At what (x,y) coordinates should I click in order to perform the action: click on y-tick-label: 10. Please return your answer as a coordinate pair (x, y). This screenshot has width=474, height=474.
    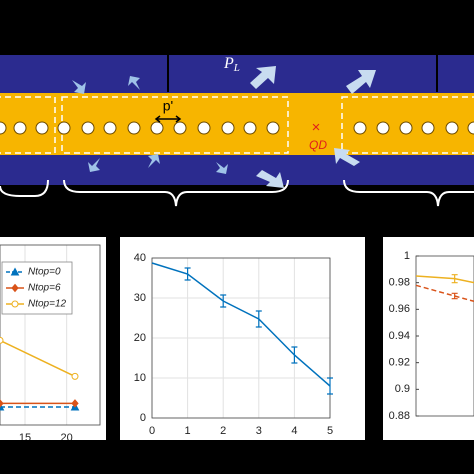
    Looking at the image, I should click on (140, 378).